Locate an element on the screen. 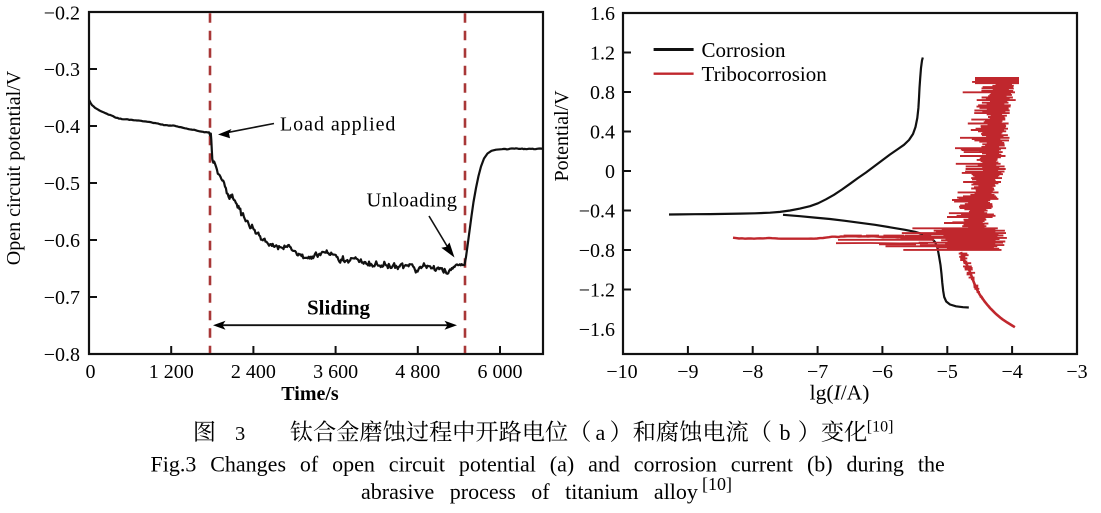 This screenshot has height=513, width=1101. svg-text: −0.3 is located at coordinates (62, 70).